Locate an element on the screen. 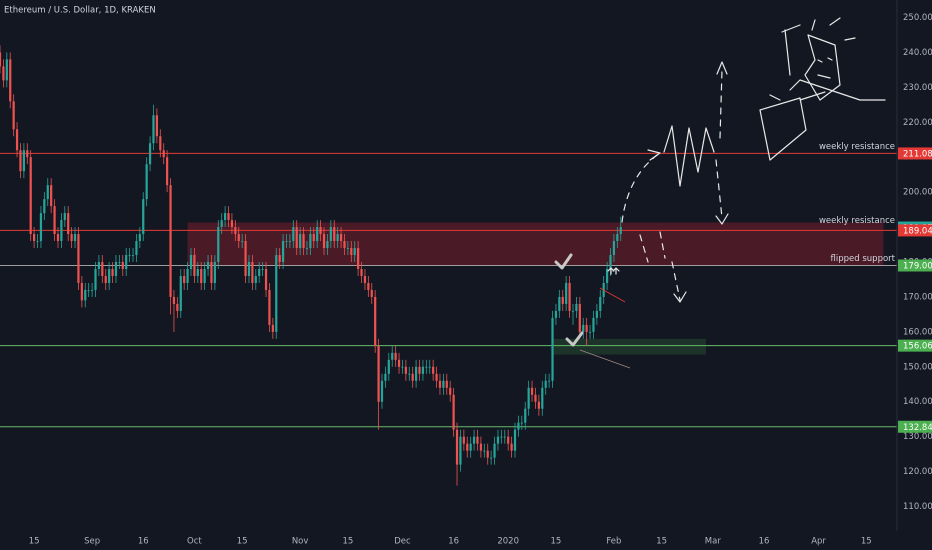  x-tick-label: Mar is located at coordinates (713, 542).